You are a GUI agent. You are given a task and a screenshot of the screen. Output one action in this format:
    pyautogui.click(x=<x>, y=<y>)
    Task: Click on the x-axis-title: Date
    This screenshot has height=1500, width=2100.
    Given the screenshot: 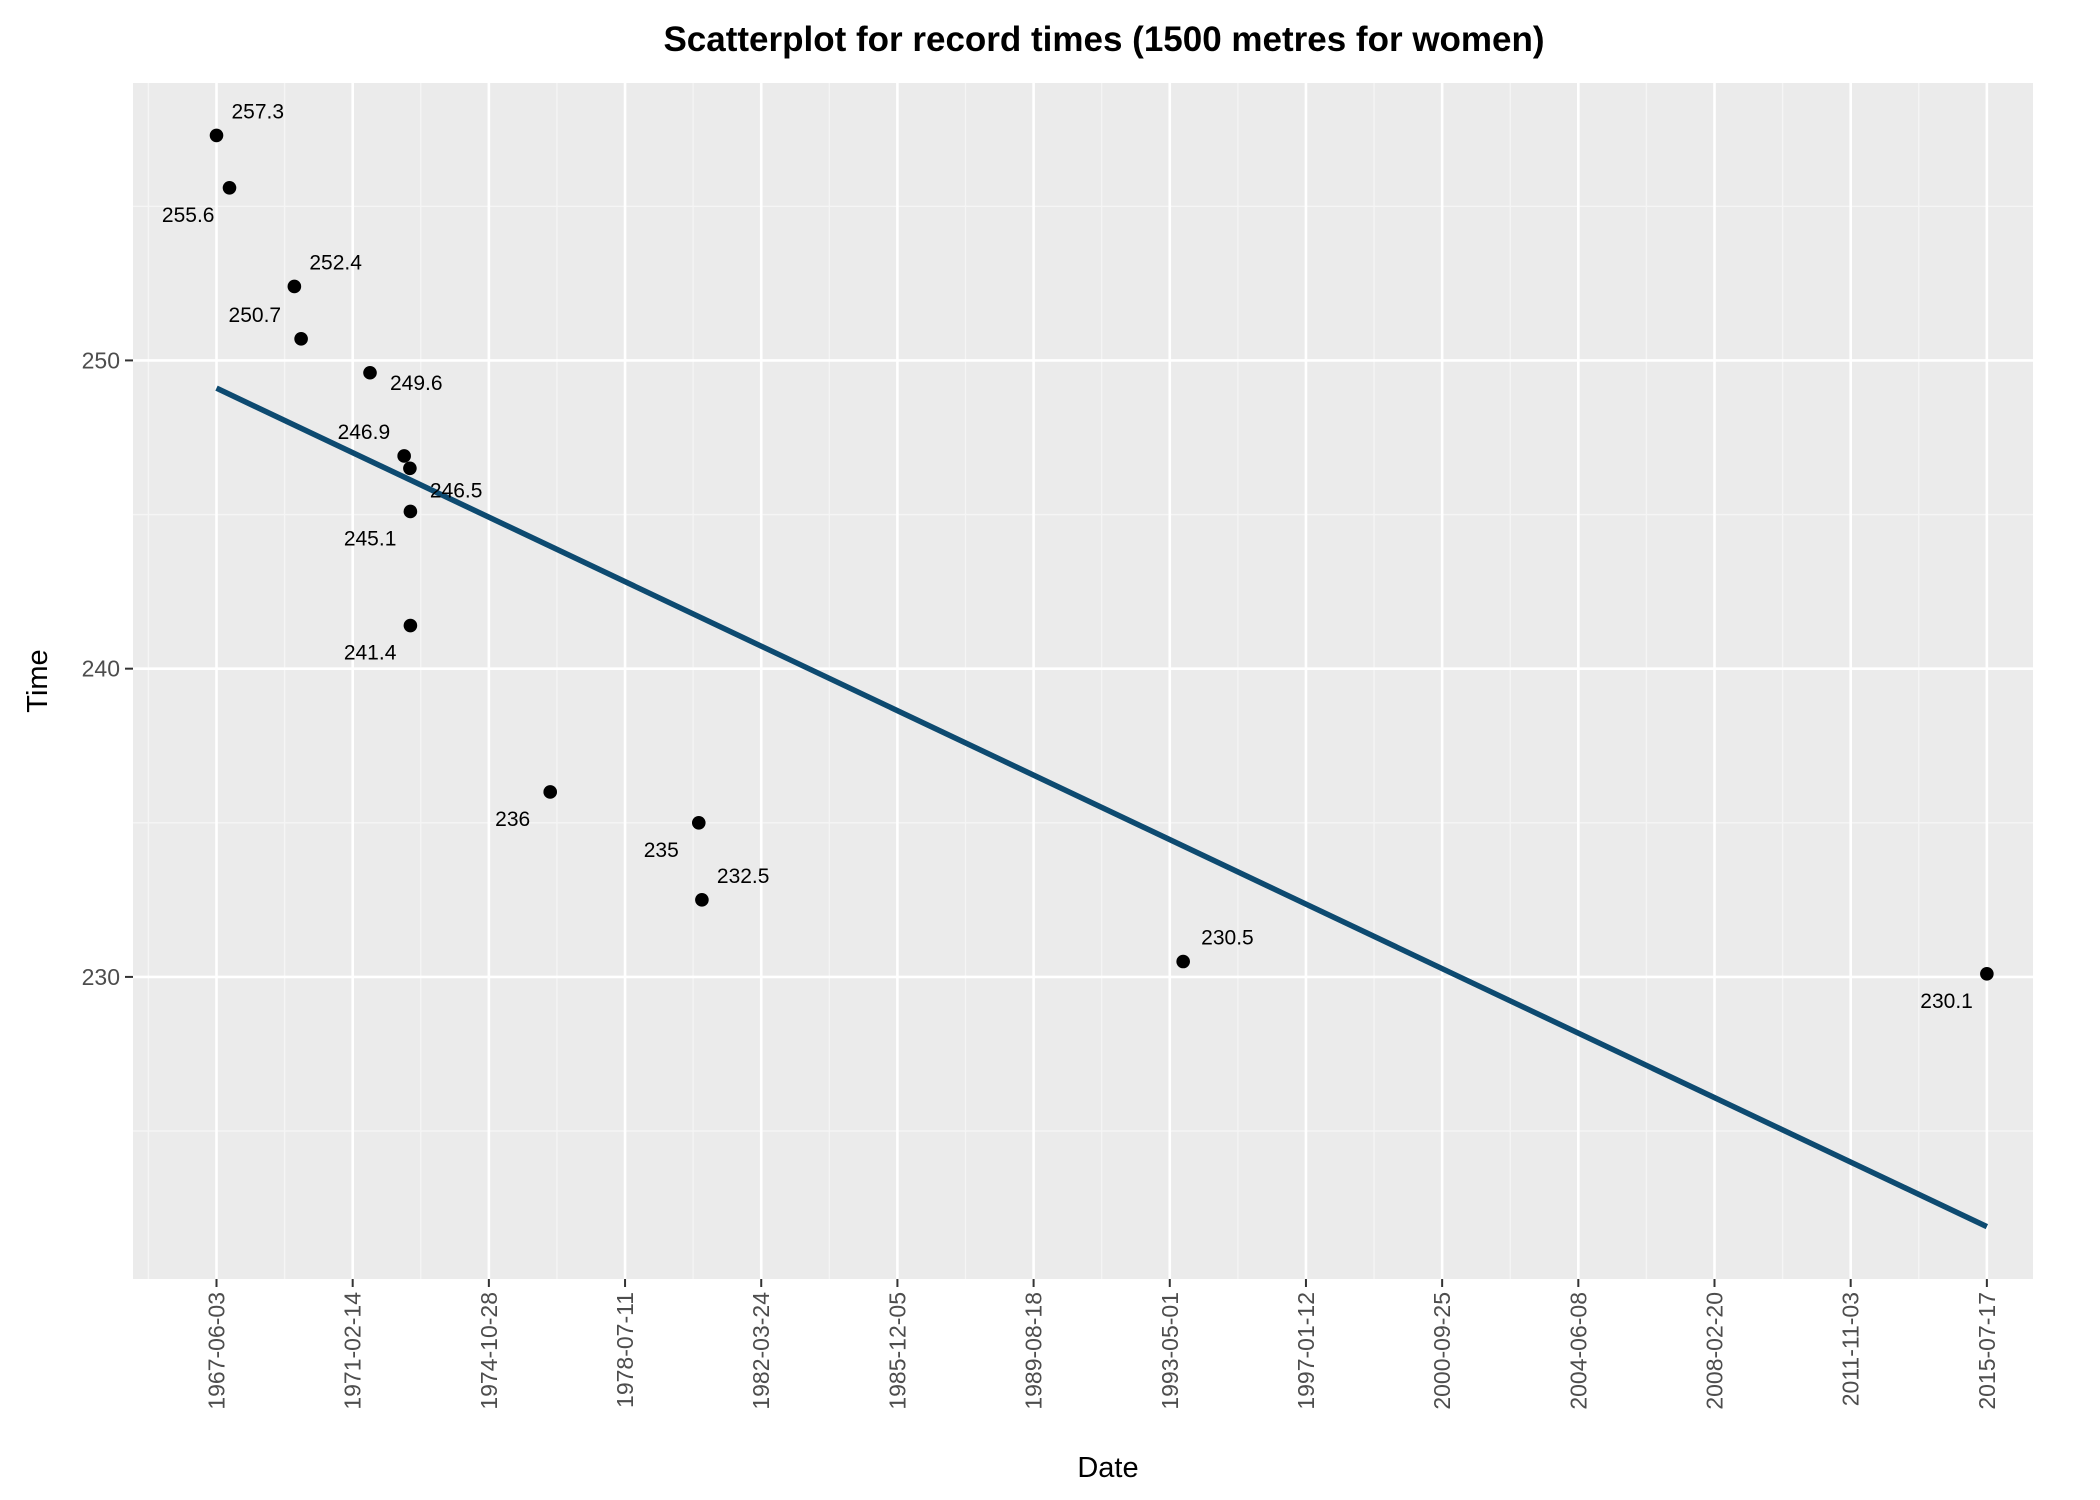 What is the action you would take?
    pyautogui.click(x=1107, y=1468)
    